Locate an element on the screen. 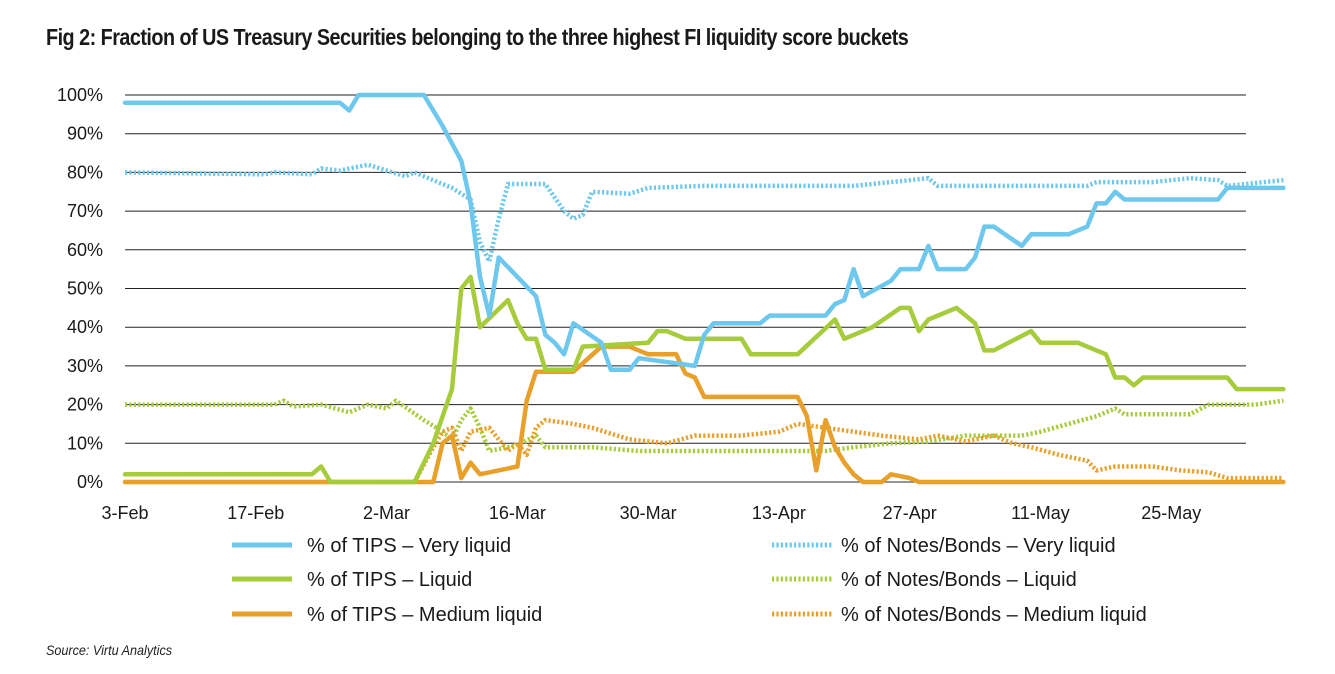  y-tick-label: 0% is located at coordinates (90, 482).